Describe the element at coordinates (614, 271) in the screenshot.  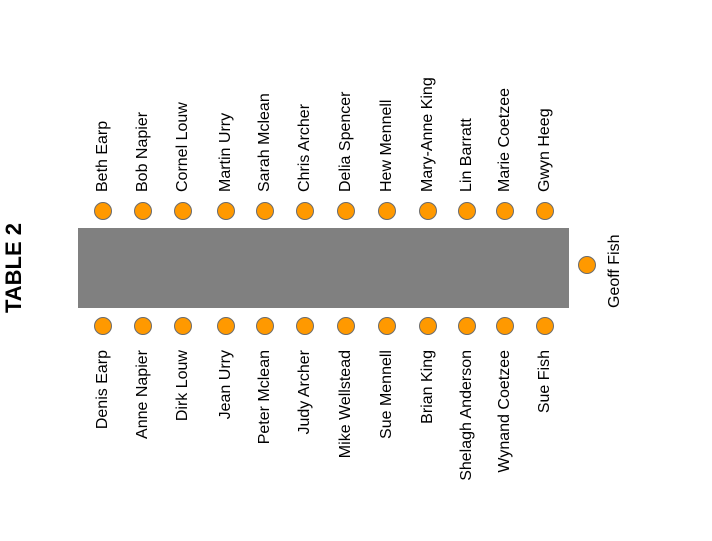
I see `seat-name: Geoff Fish` at that location.